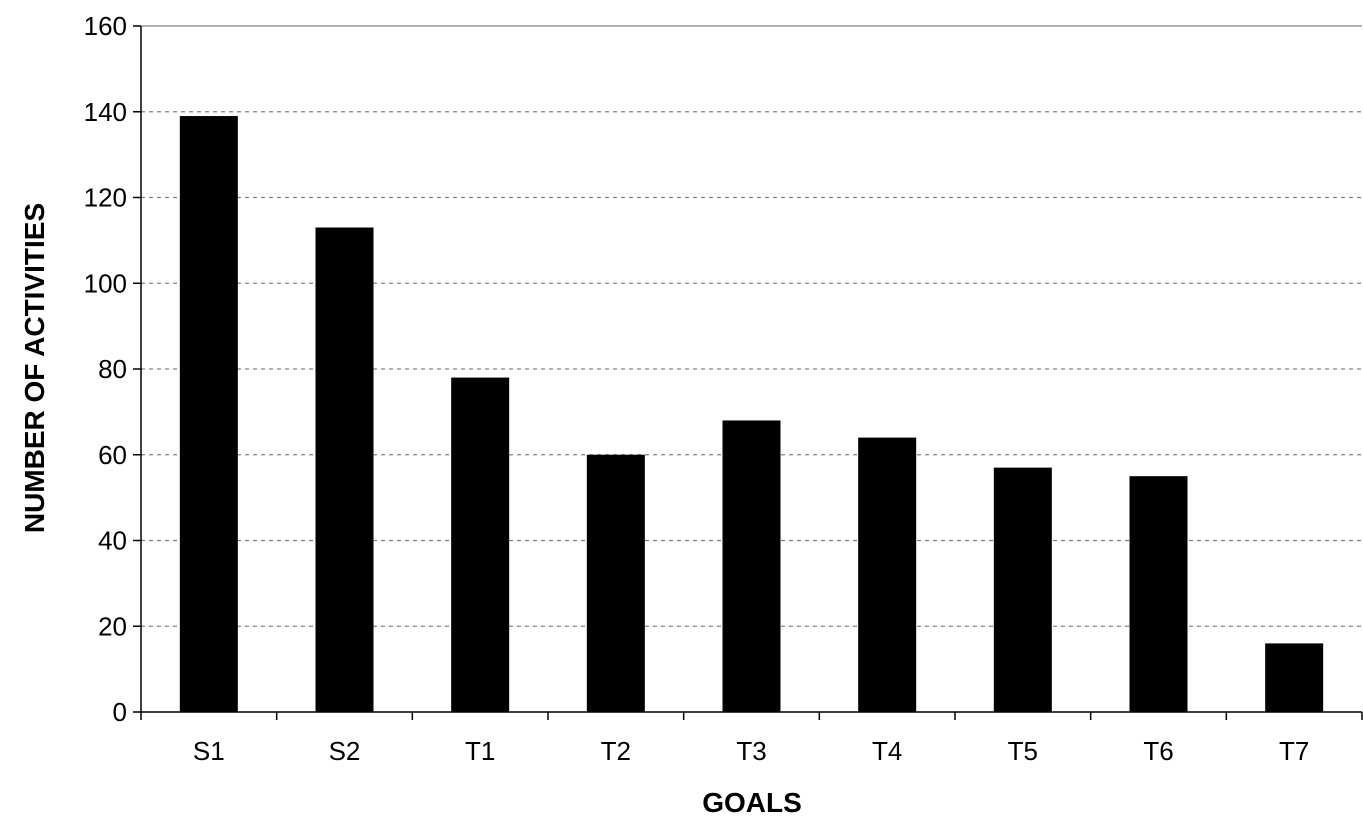 This screenshot has height=818, width=1363. What do you see at coordinates (105, 26) in the screenshot?
I see `y-tick-label: 160` at bounding box center [105, 26].